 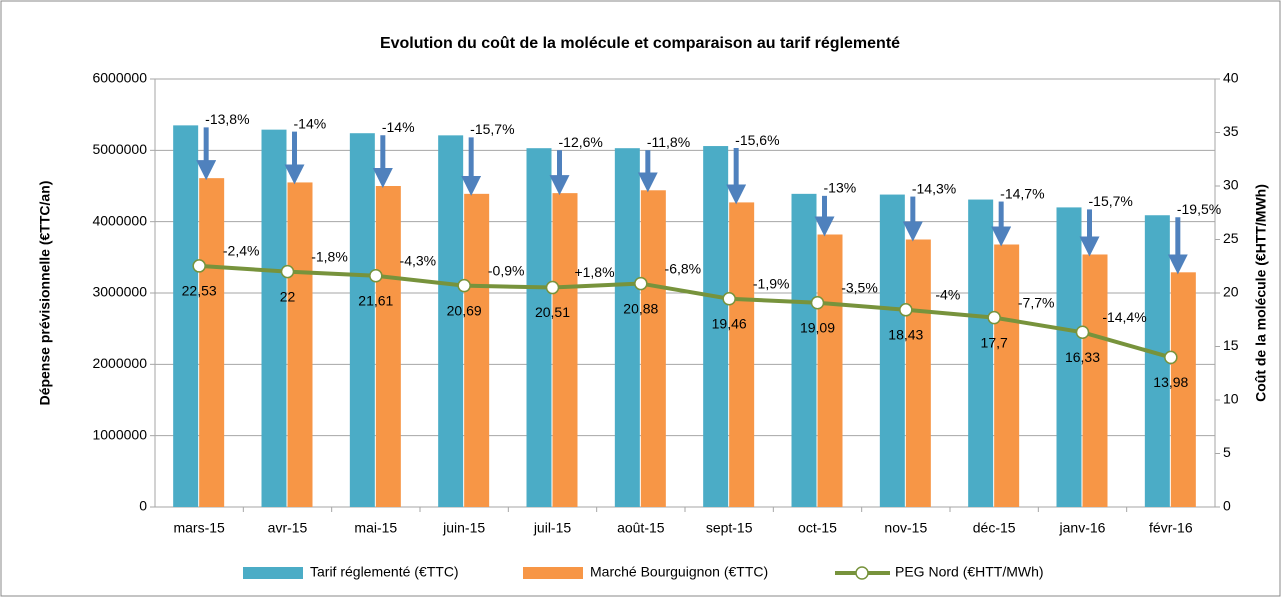 What do you see at coordinates (729, 528) in the screenshot?
I see `x-tick-label: sept-15` at bounding box center [729, 528].